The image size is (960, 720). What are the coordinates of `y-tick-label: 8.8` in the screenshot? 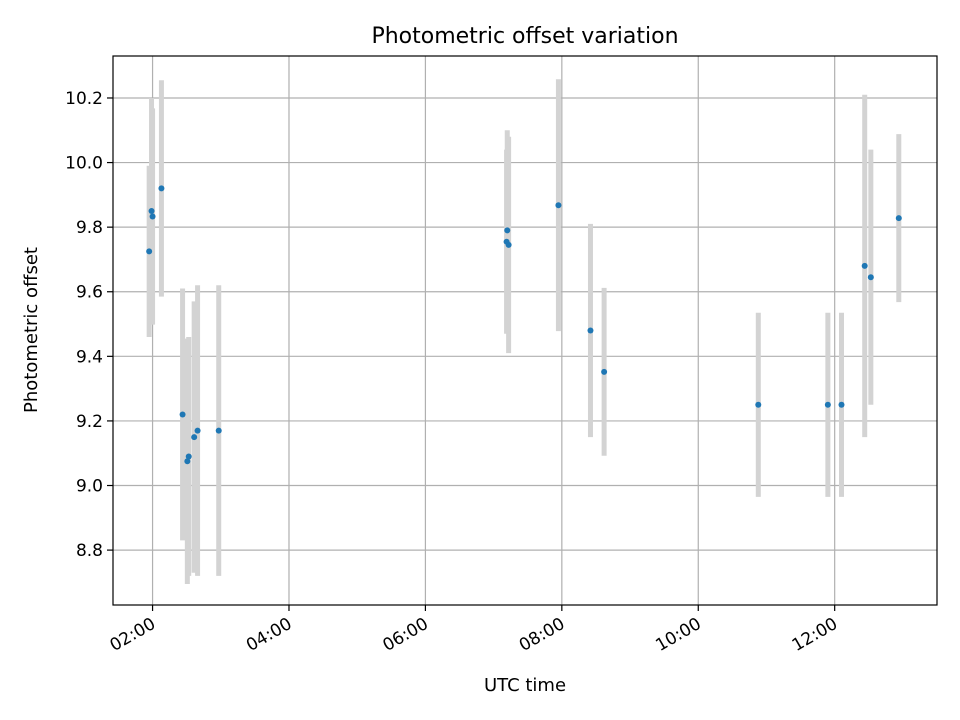 It's located at (89, 551).